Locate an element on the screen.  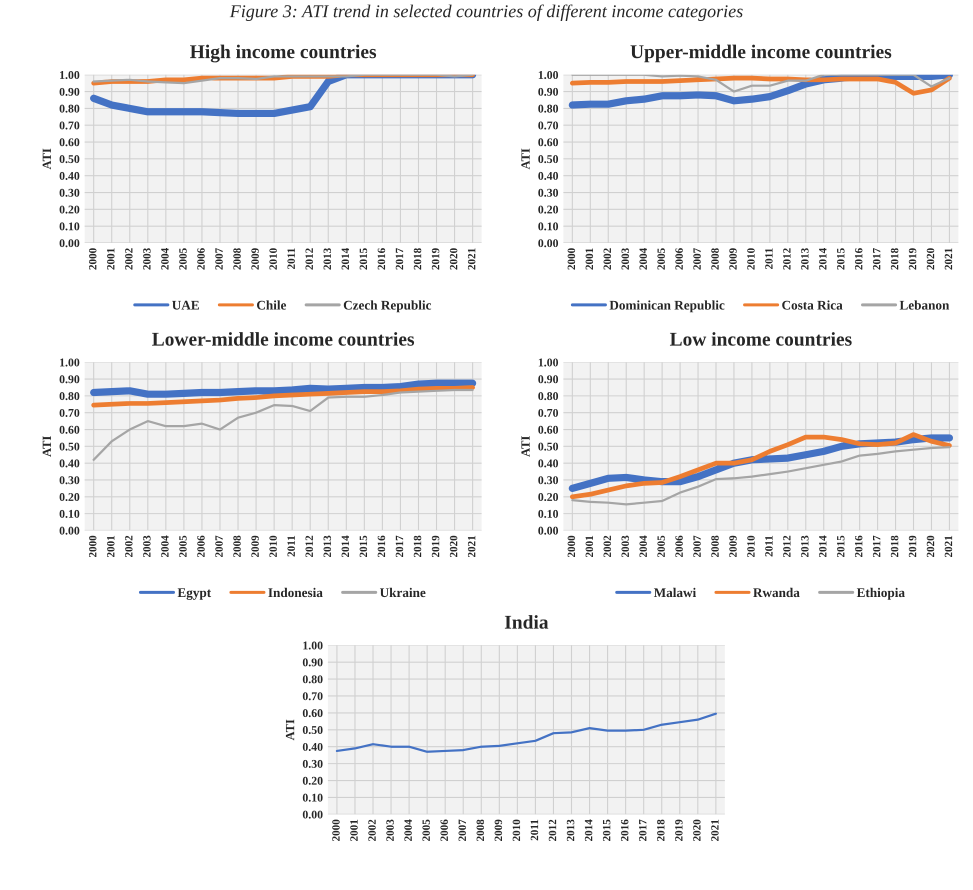
legend-label: Costa Rica is located at coordinates (812, 305).